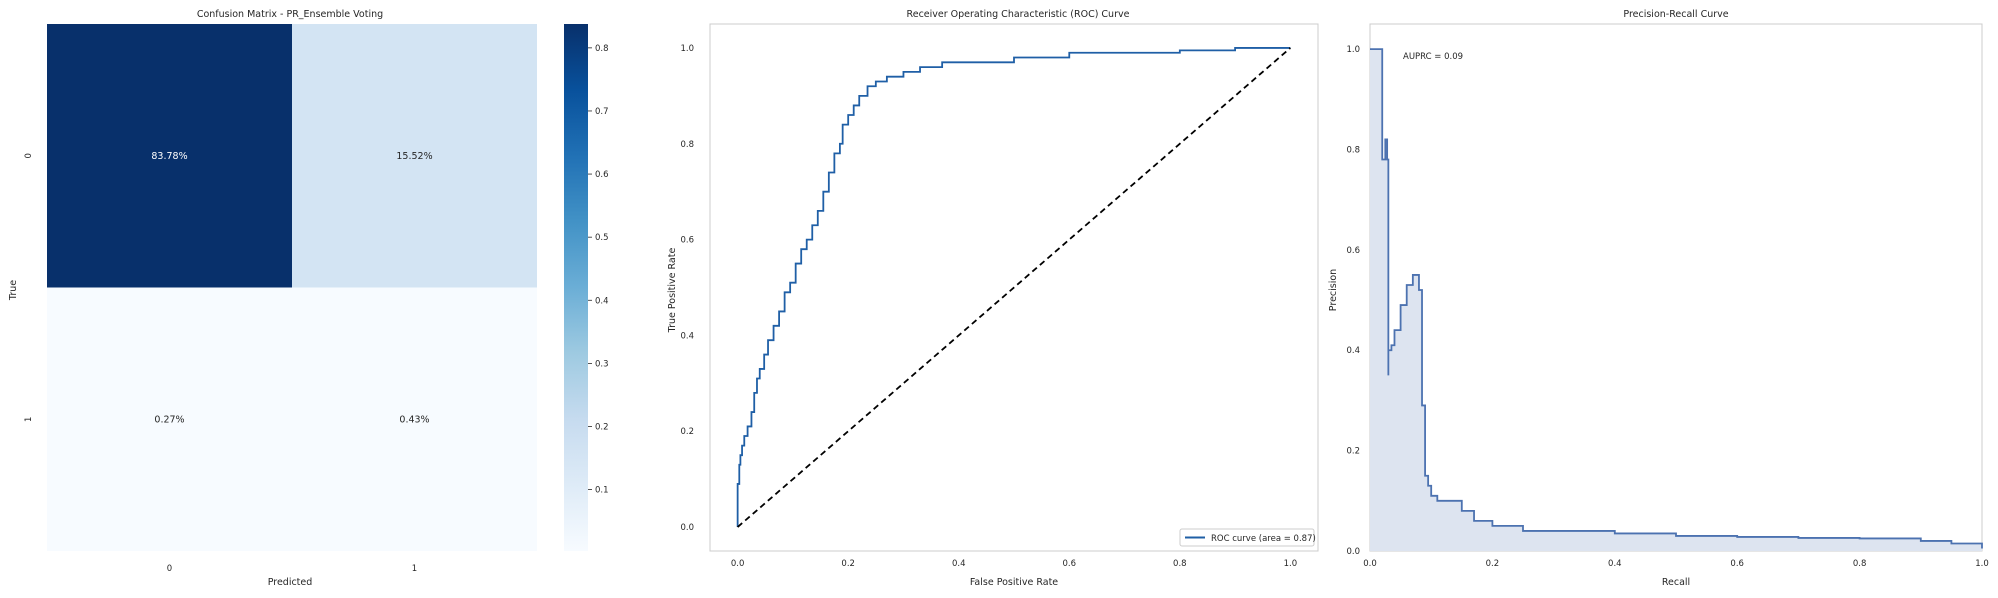  I want to click on pr-xlabel: Recall, so click(1676, 582).